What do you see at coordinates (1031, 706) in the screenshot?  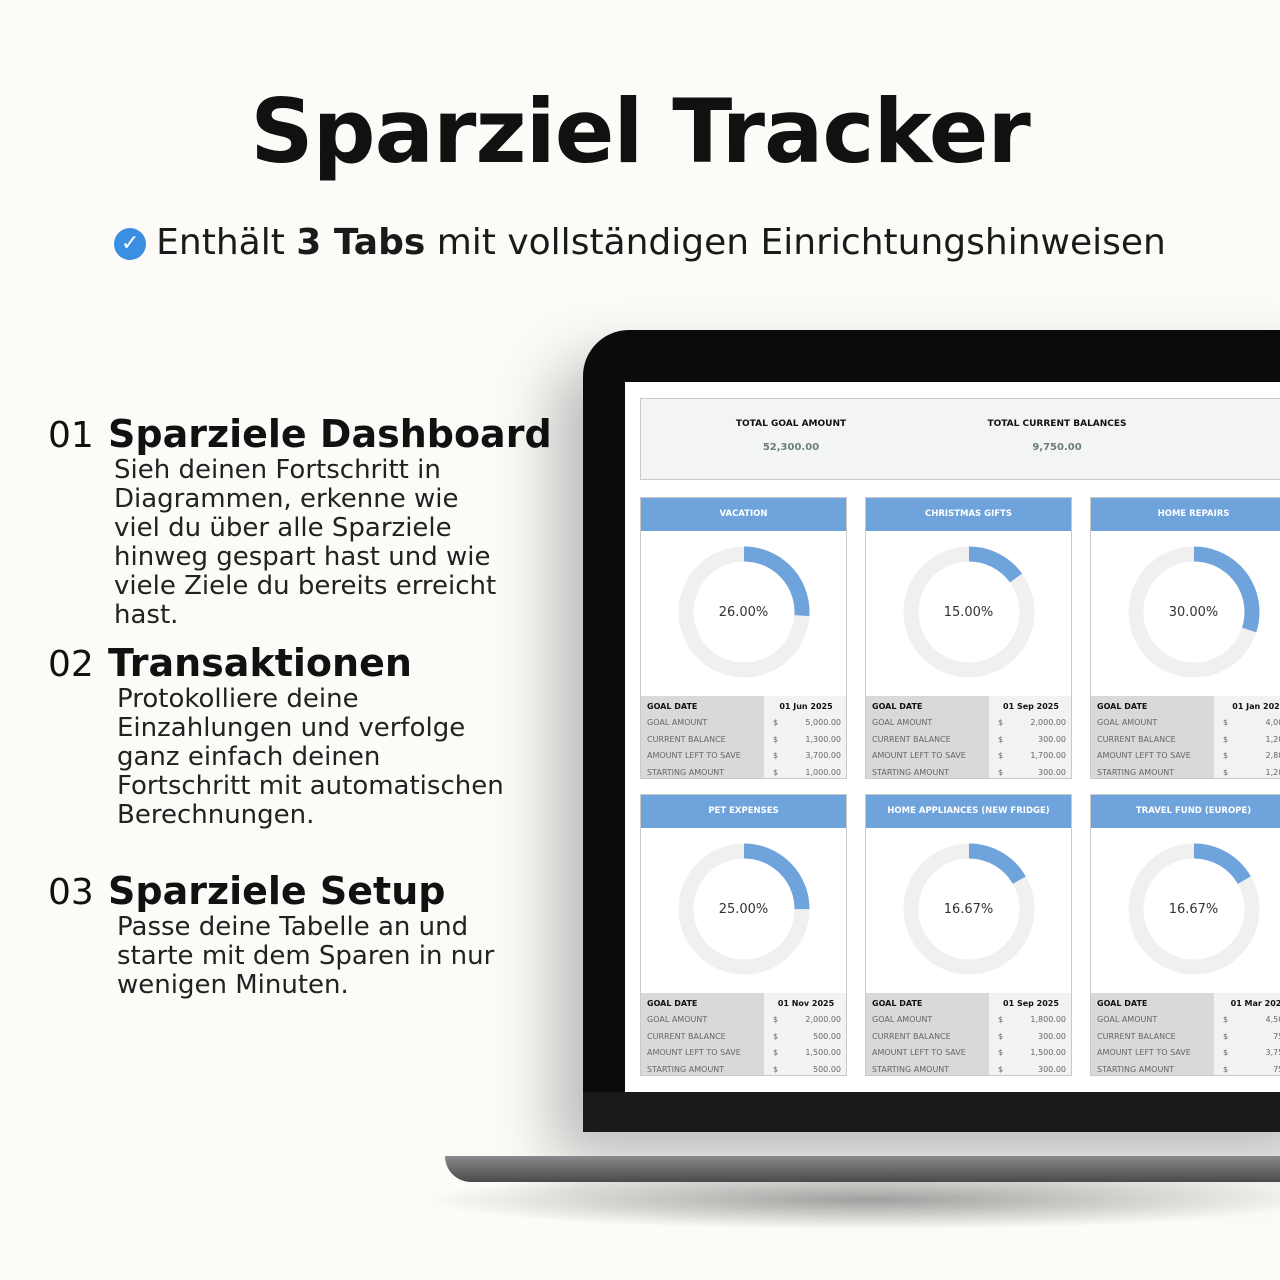 I see `goal-date: 01 Sep 2025` at bounding box center [1031, 706].